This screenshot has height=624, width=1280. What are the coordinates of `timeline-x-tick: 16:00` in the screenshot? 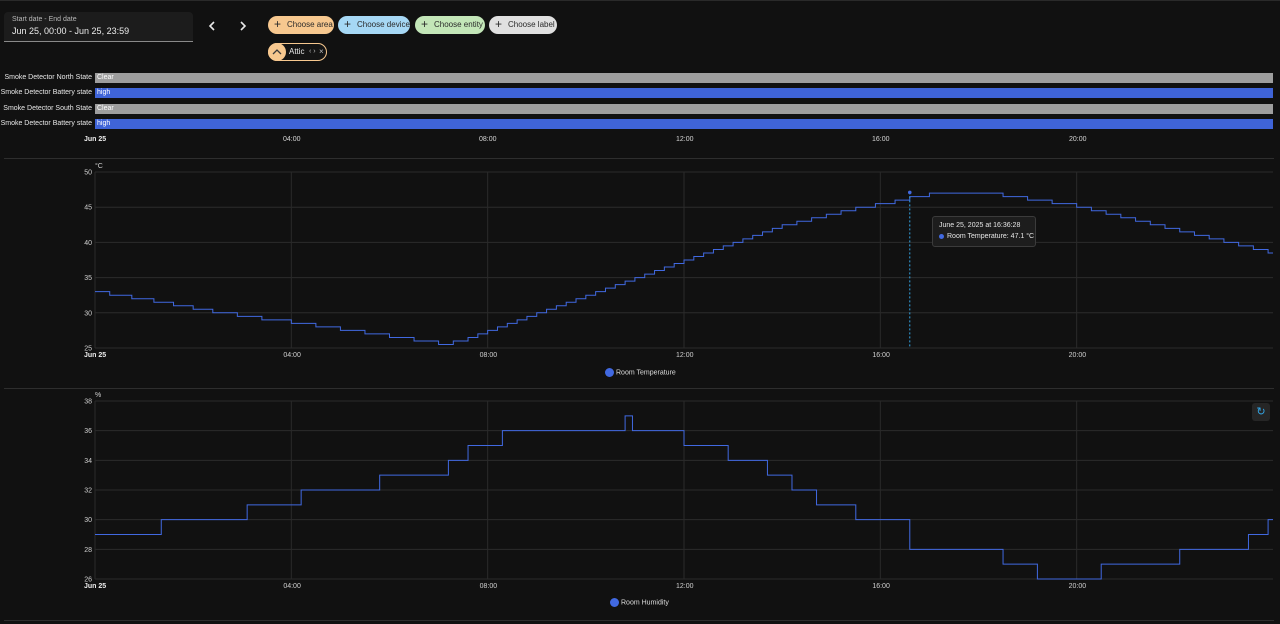 It's located at (881, 139).